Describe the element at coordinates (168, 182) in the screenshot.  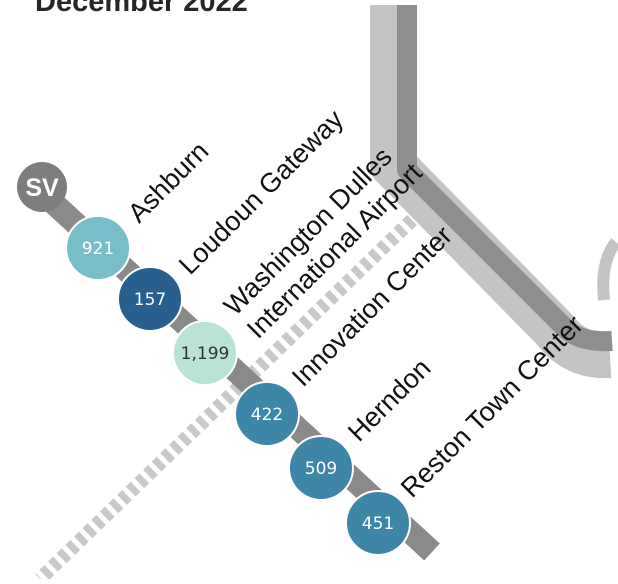
I see `station-label: Ashburn` at that location.